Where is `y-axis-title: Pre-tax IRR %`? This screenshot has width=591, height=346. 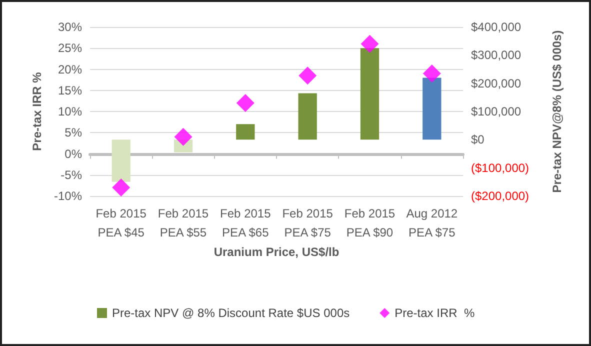 y-axis-title: Pre-tax IRR % is located at coordinates (37, 111).